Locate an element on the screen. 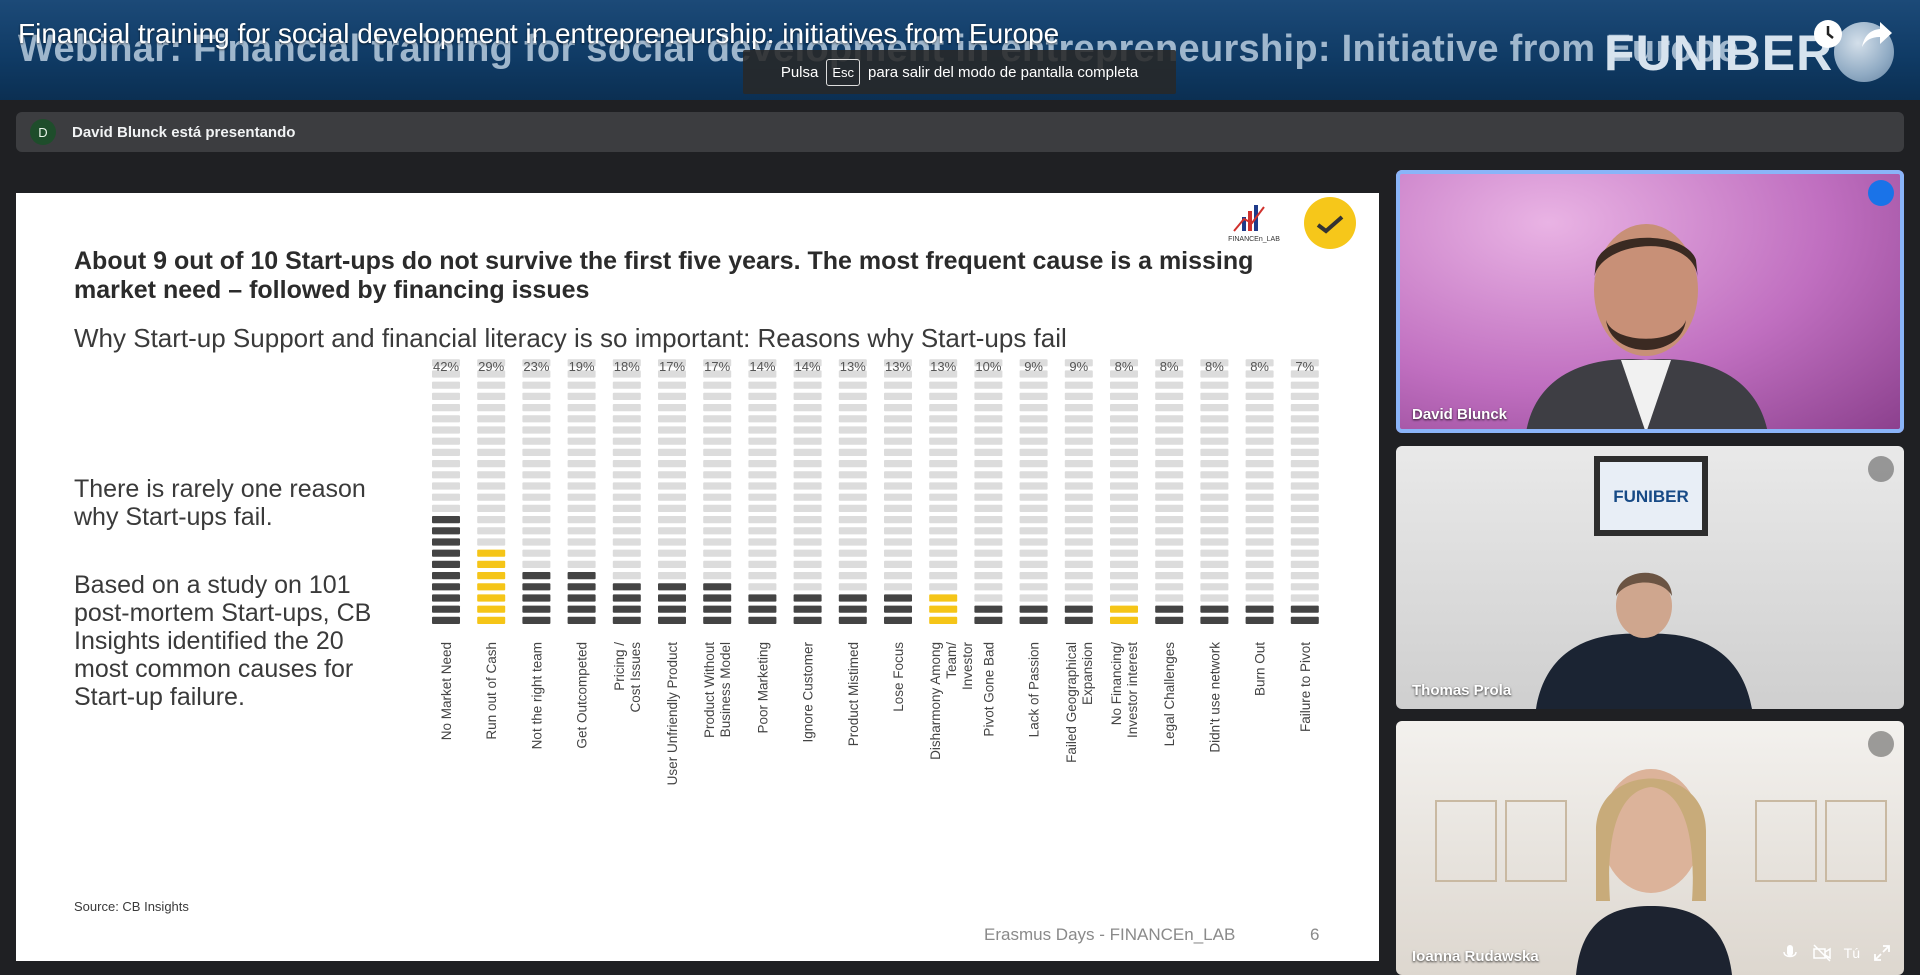  category-label-line: Disharmony Among is located at coordinates (935, 701).